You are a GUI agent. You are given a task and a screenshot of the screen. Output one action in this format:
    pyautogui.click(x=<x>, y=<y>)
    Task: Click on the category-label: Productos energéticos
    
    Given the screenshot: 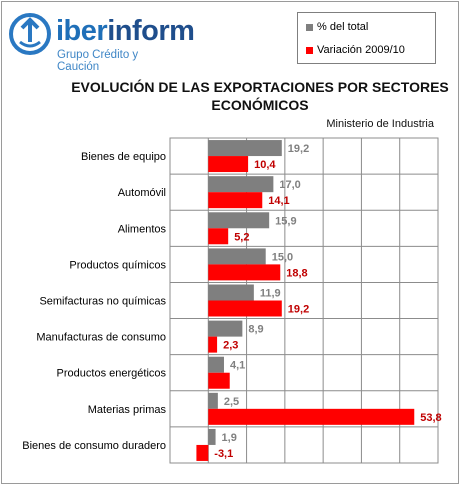 What is the action you would take?
    pyautogui.click(x=112, y=374)
    